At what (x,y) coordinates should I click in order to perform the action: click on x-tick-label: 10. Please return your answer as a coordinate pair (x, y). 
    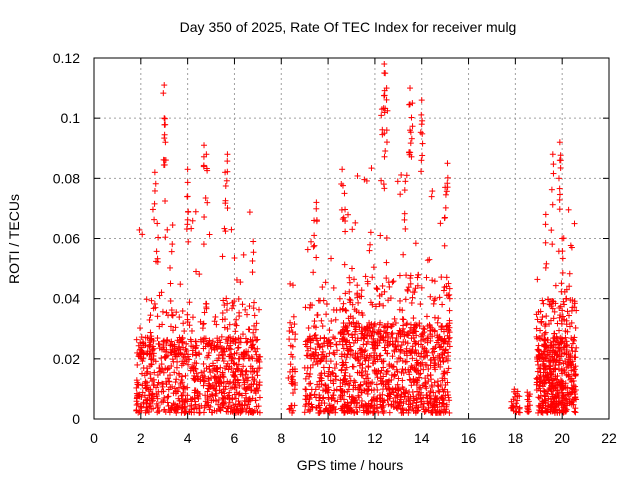
    Looking at the image, I should click on (328, 438).